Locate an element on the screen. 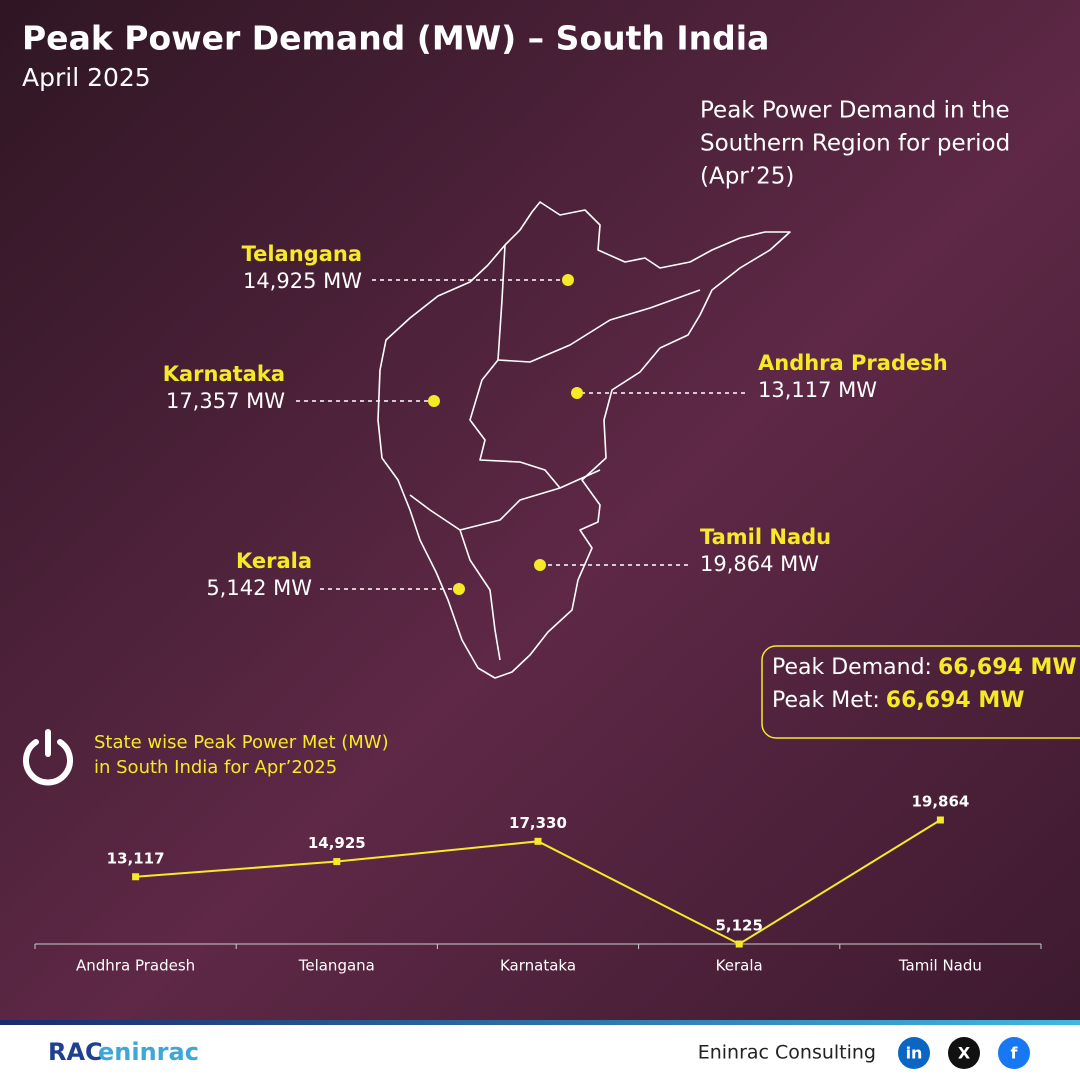 The width and height of the screenshot is (1080, 1080). logo: RAC eninrac is located at coordinates (123, 1052).